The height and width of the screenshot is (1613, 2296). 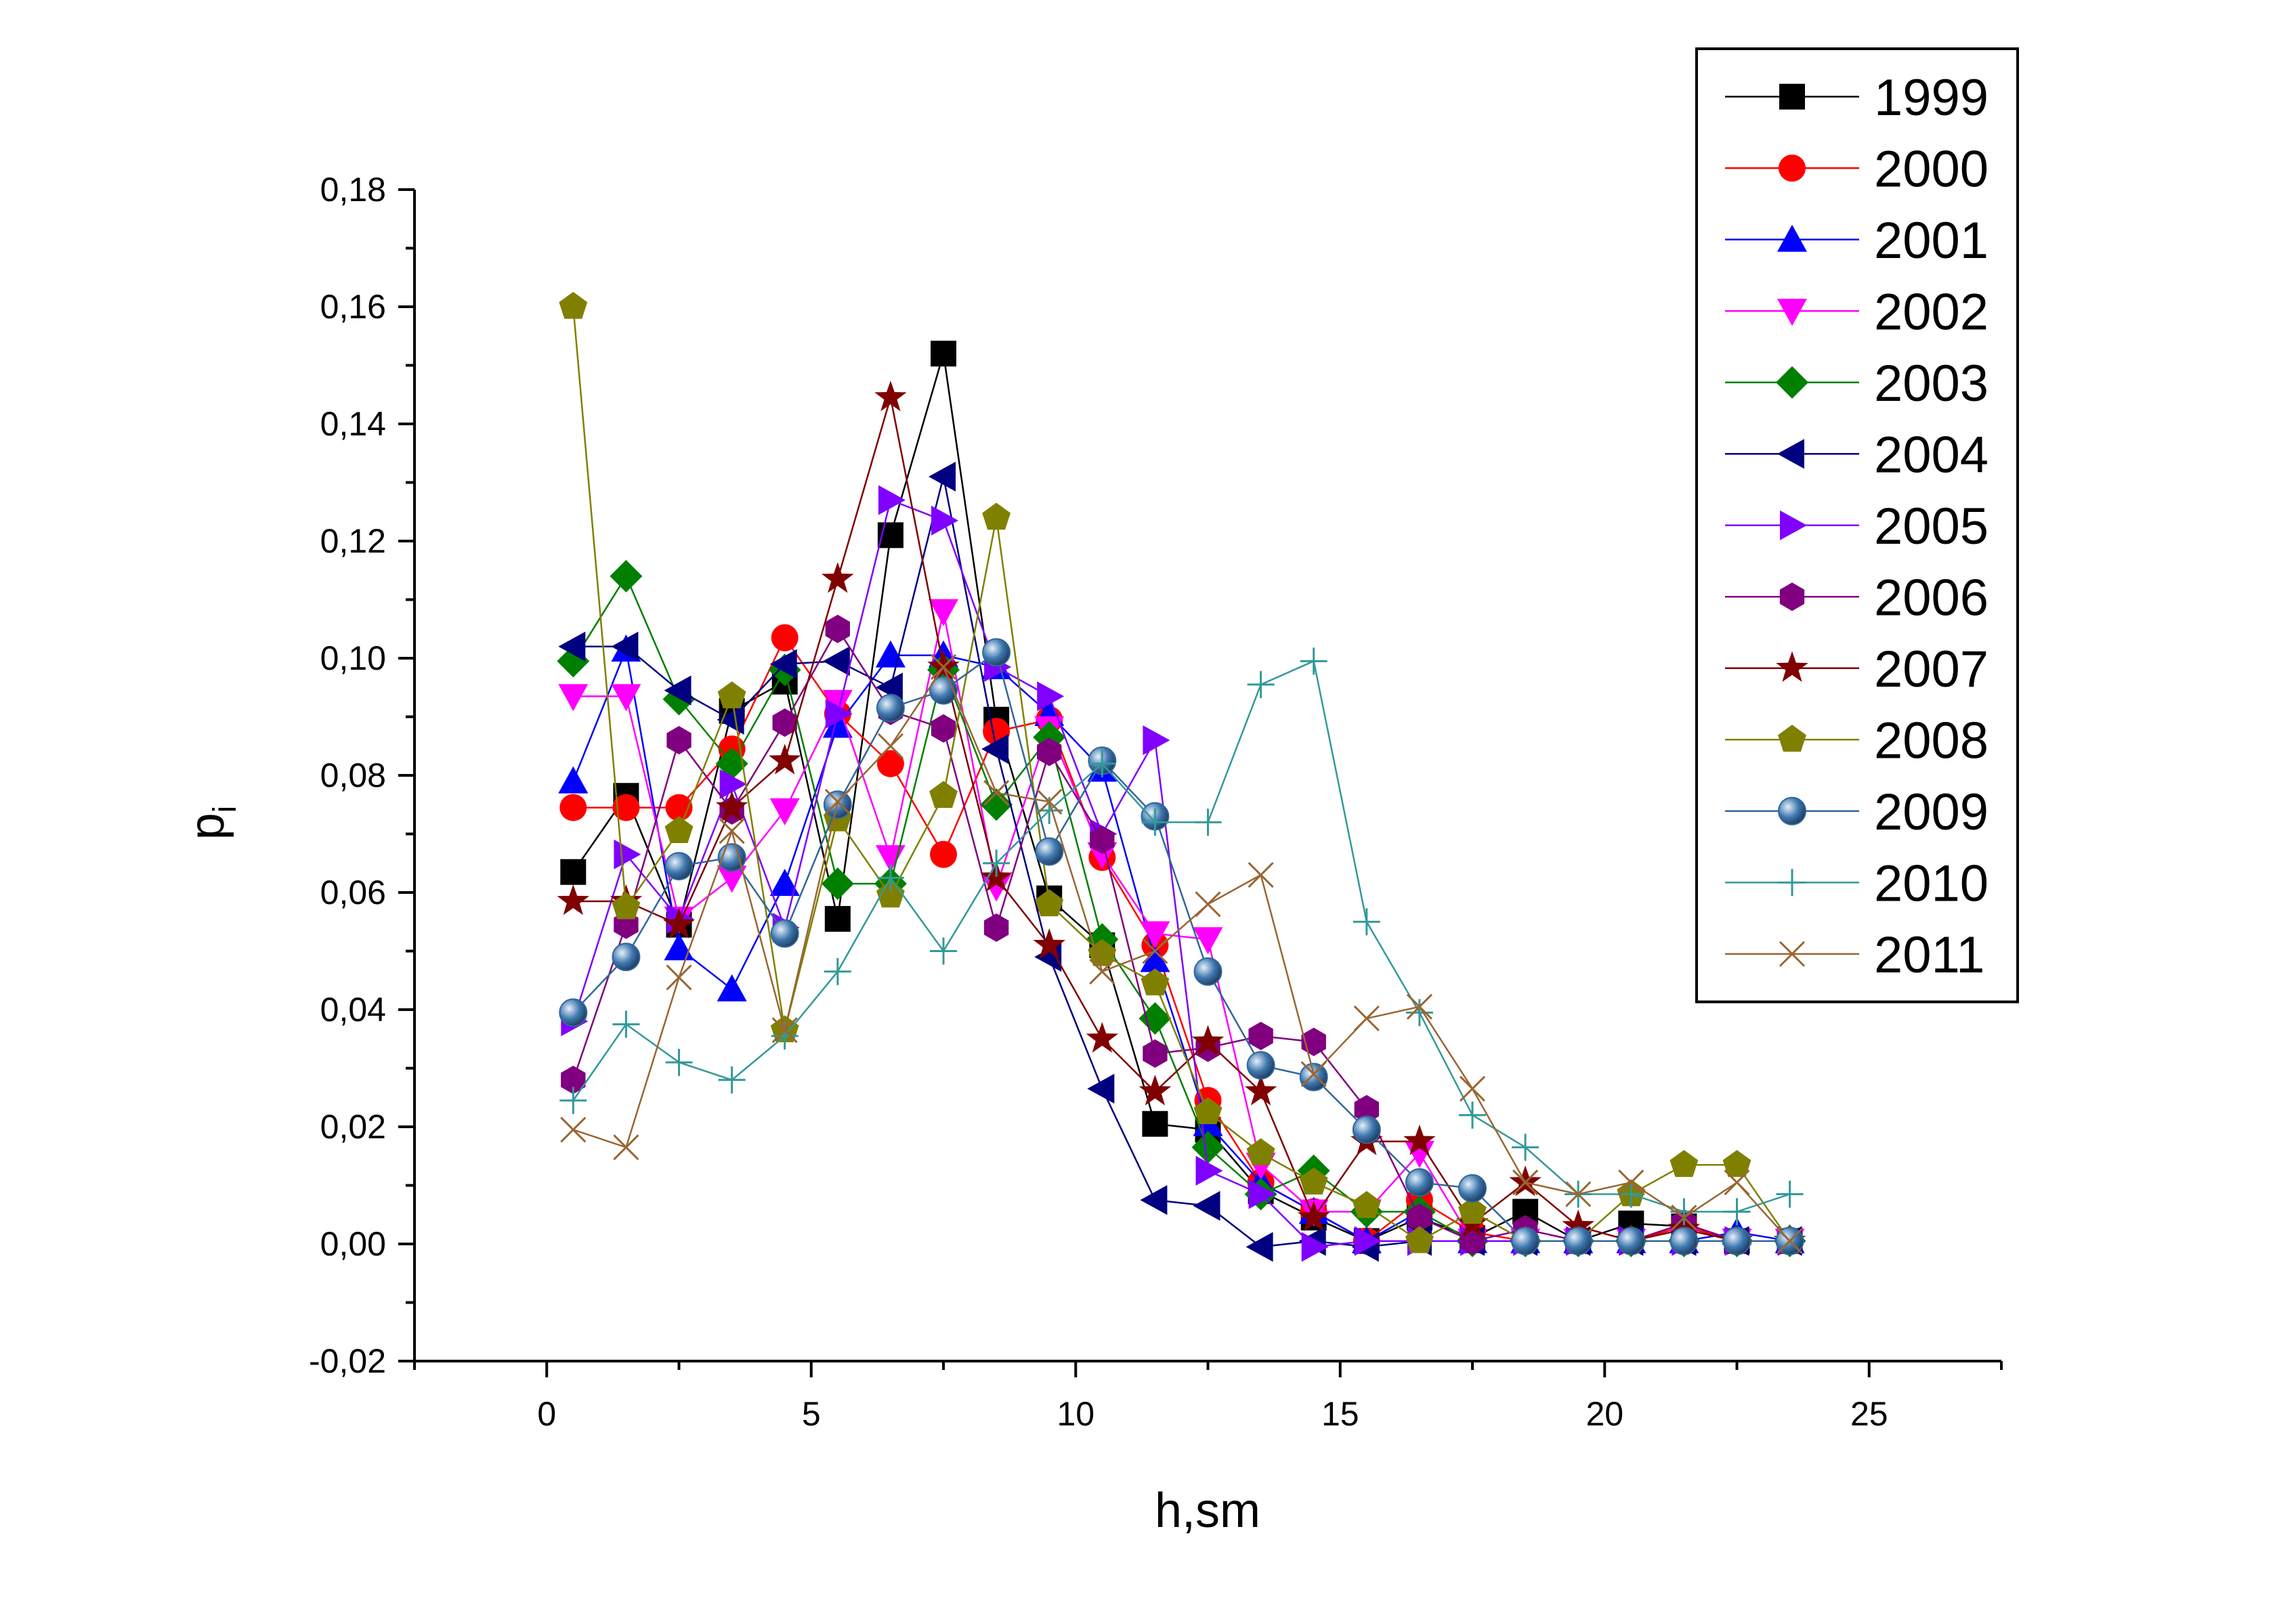 I want to click on x-tick-label: 25, so click(x=1869, y=1414).